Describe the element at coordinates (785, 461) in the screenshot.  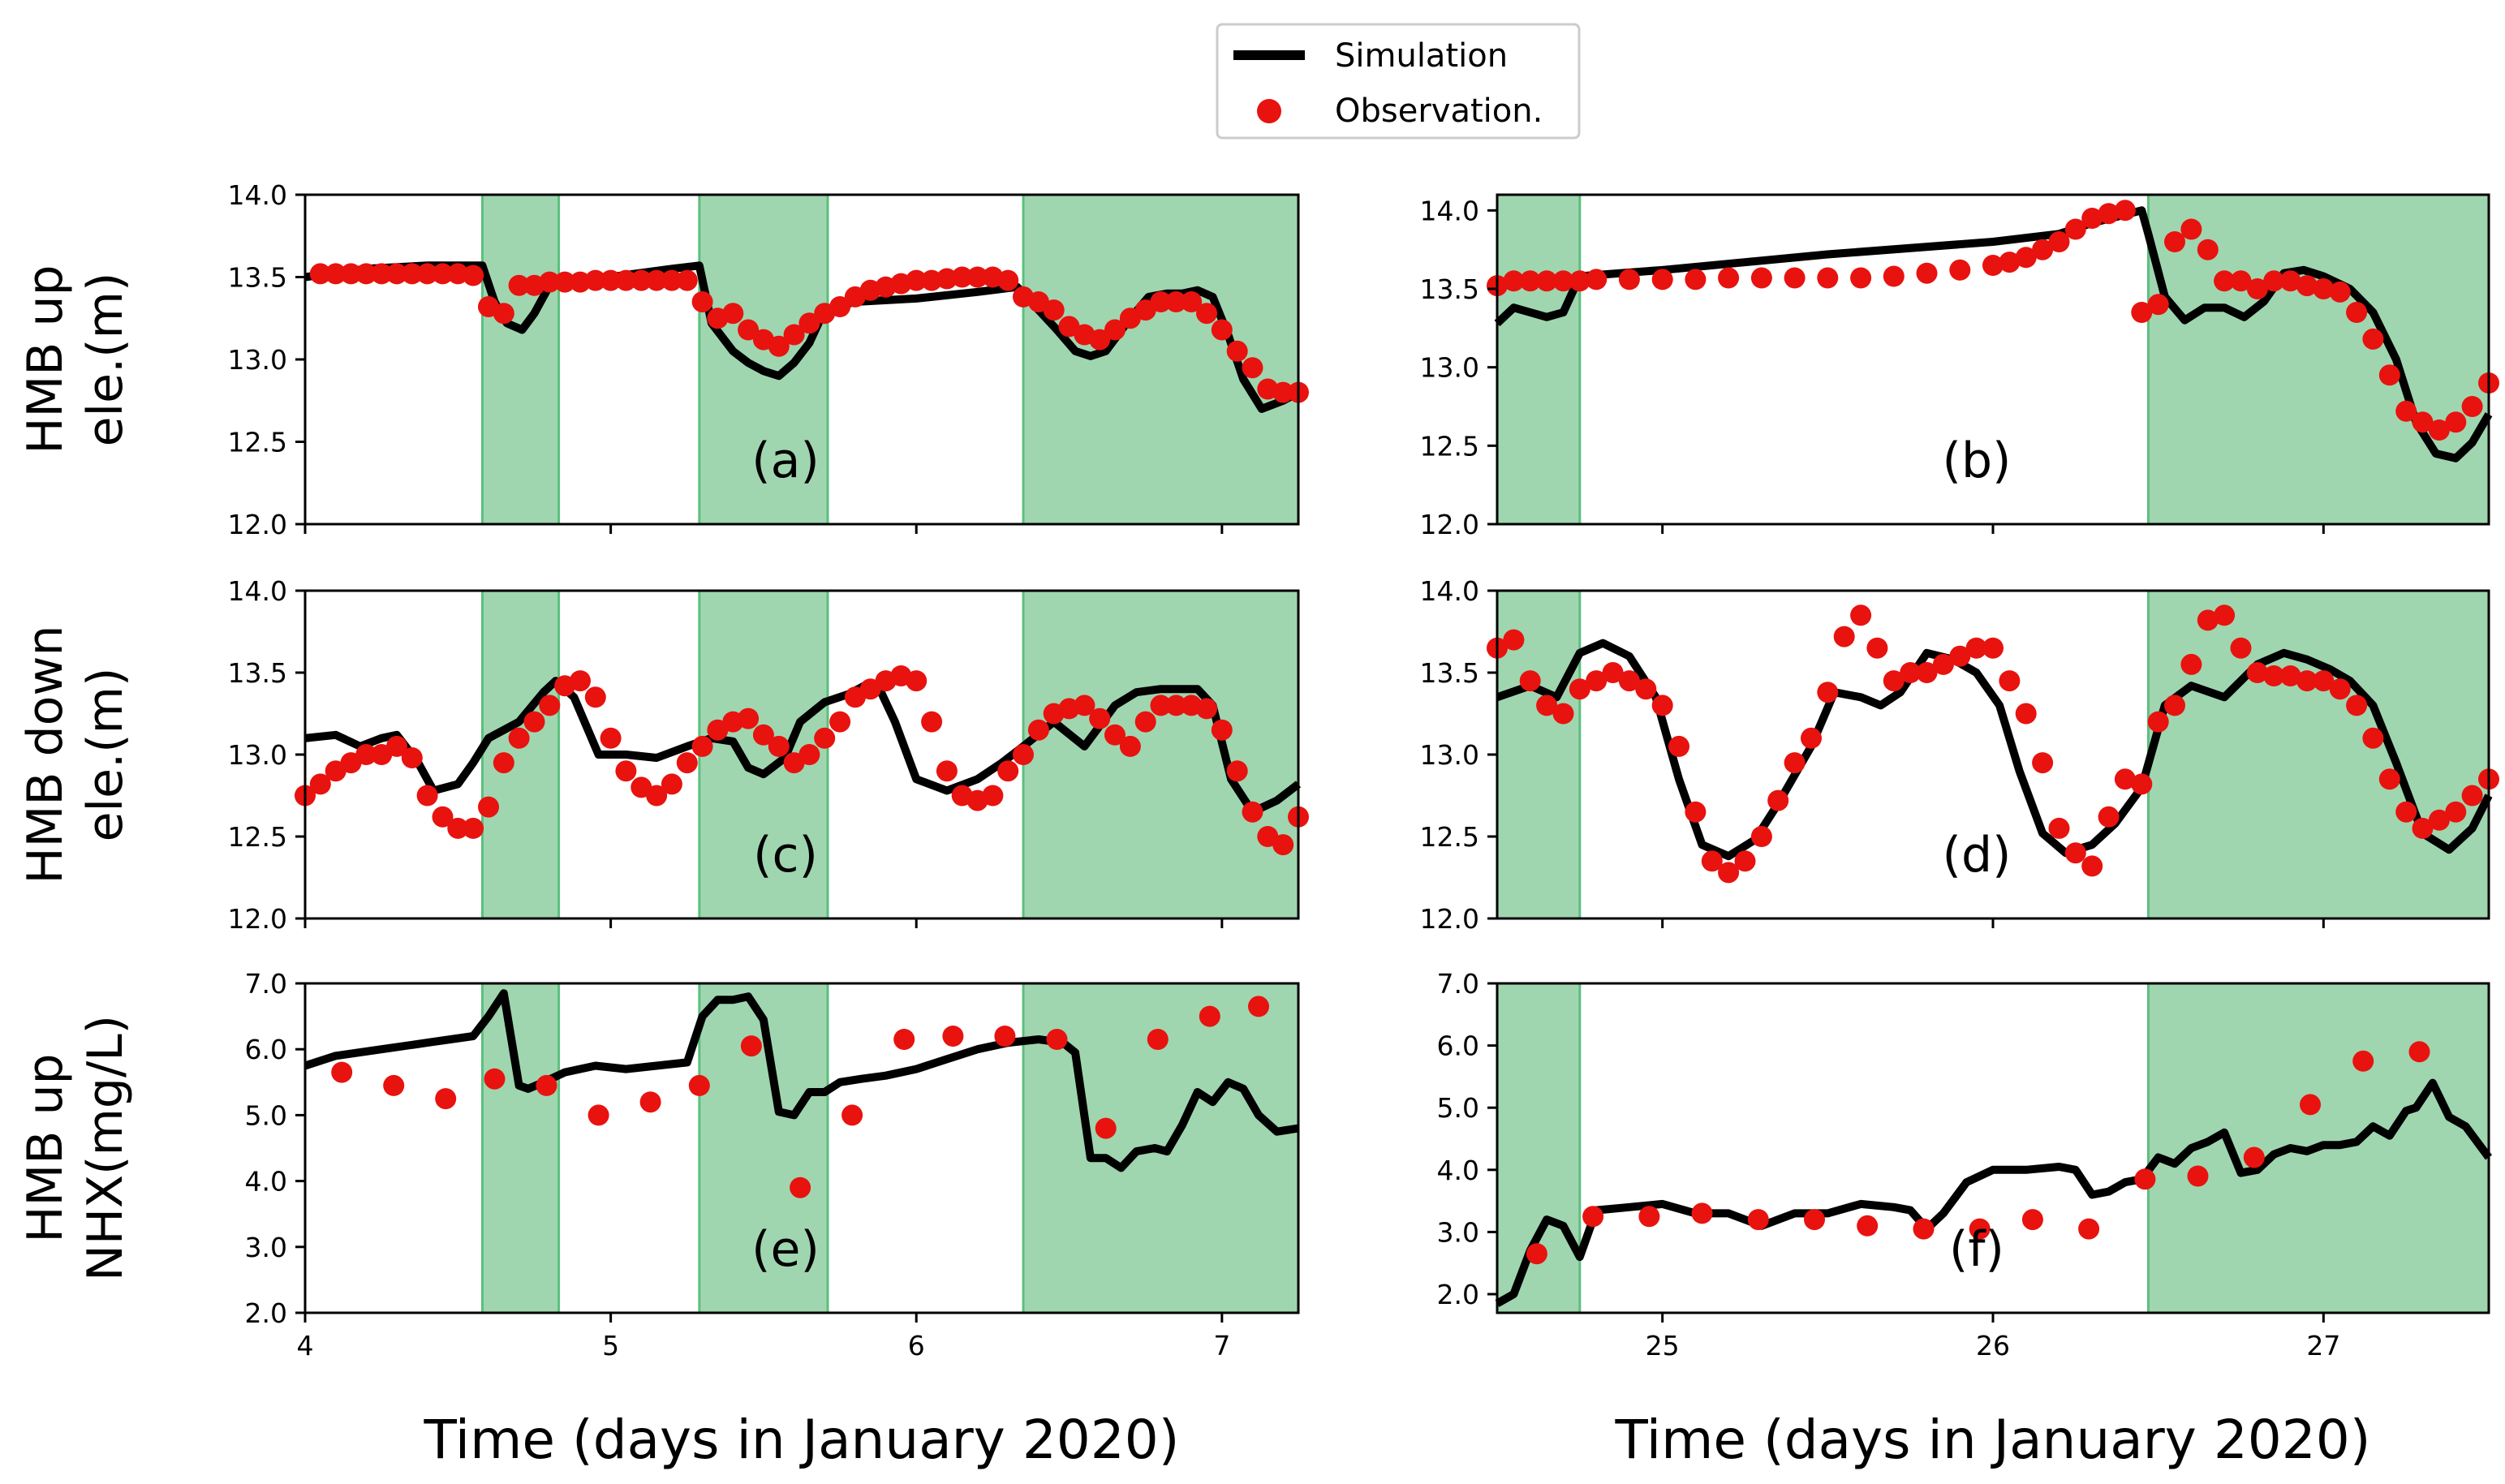
I see `panel-label: (a)` at that location.